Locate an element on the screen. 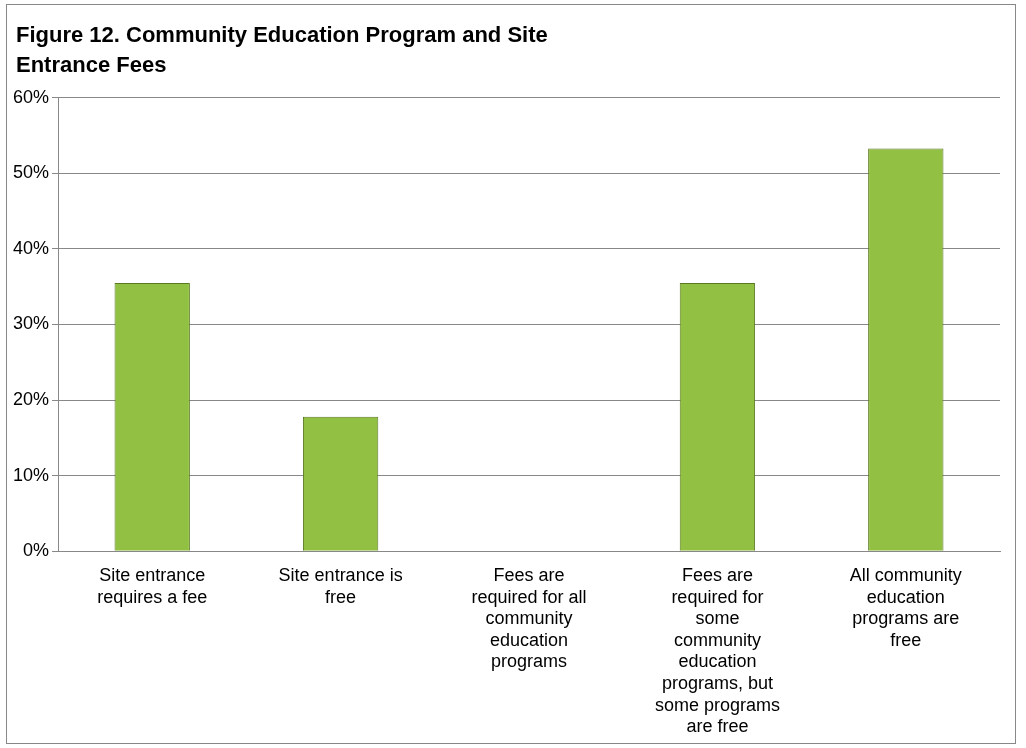 This screenshot has width=1026, height=748. y-tick-label: 0% is located at coordinates (36, 550).